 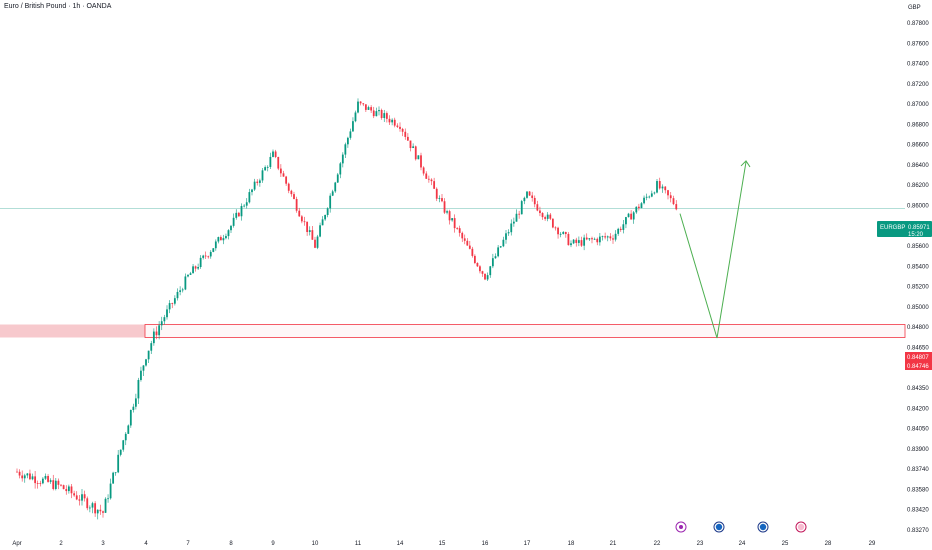 I want to click on date-tick-label: 14, so click(x=400, y=544).